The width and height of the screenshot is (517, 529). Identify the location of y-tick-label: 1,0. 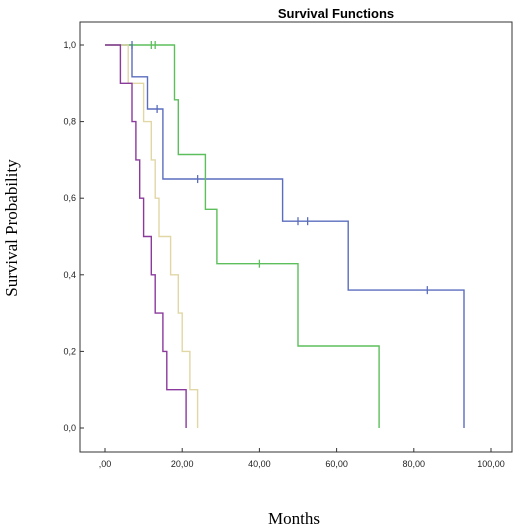
(69, 45).